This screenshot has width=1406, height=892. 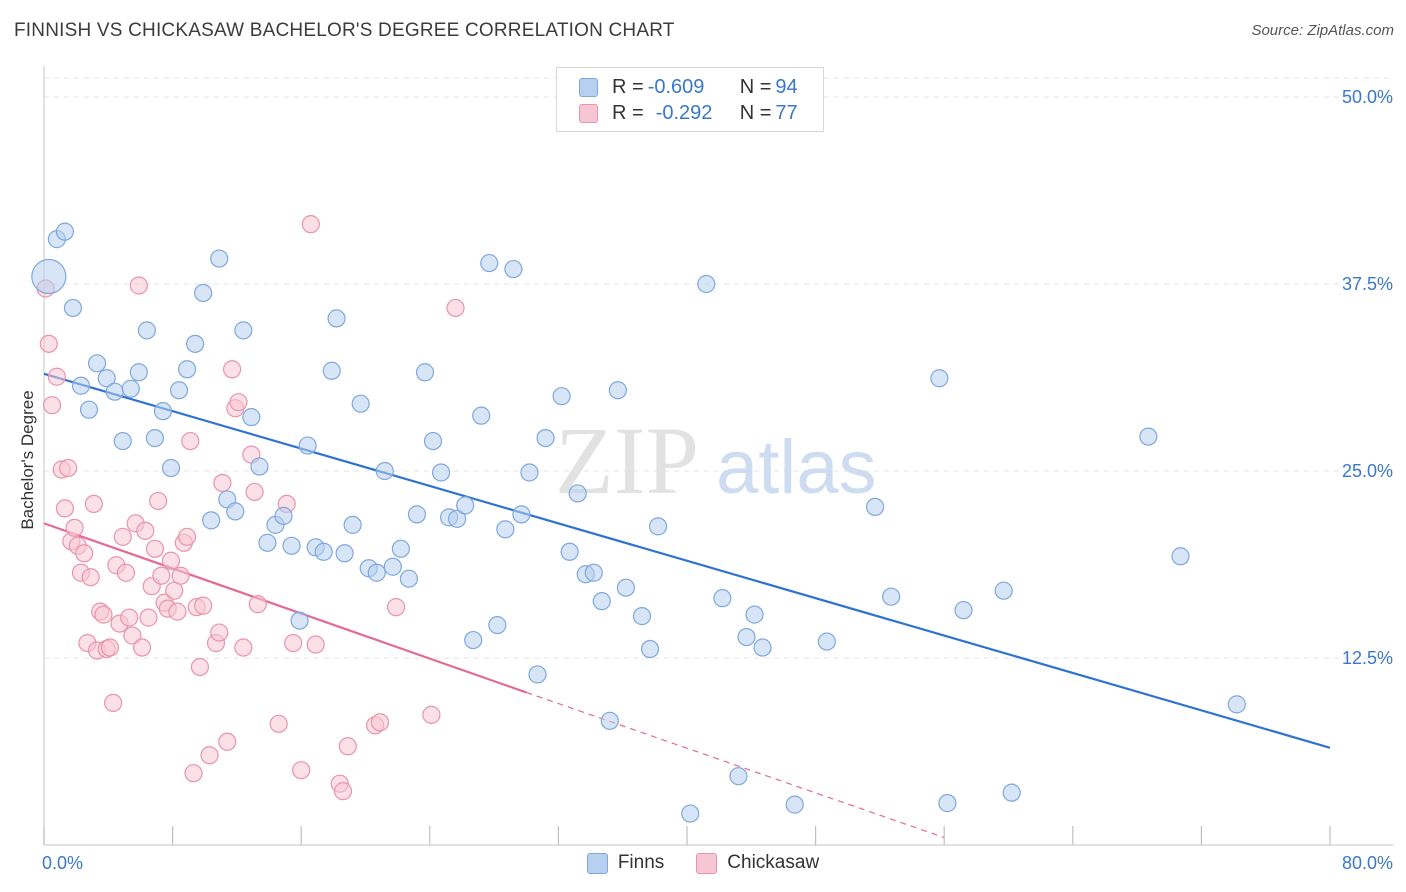 What do you see at coordinates (1367, 658) in the screenshot?
I see `y-tick-label: 12.5%` at bounding box center [1367, 658].